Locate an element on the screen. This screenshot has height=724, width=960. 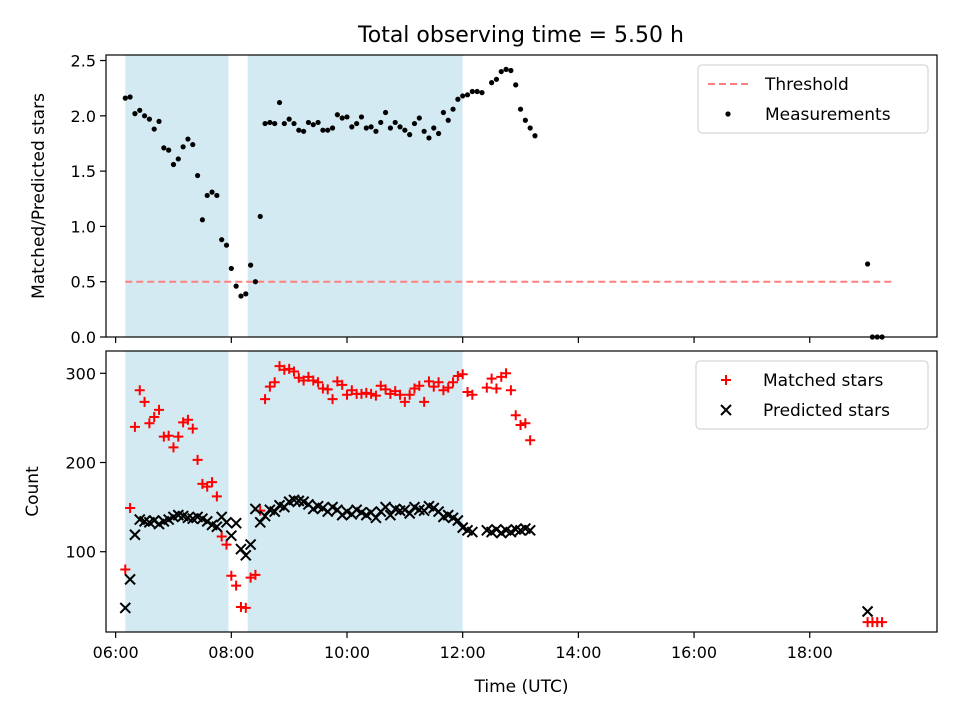
xtick-label: 16:00 is located at coordinates (694, 652).